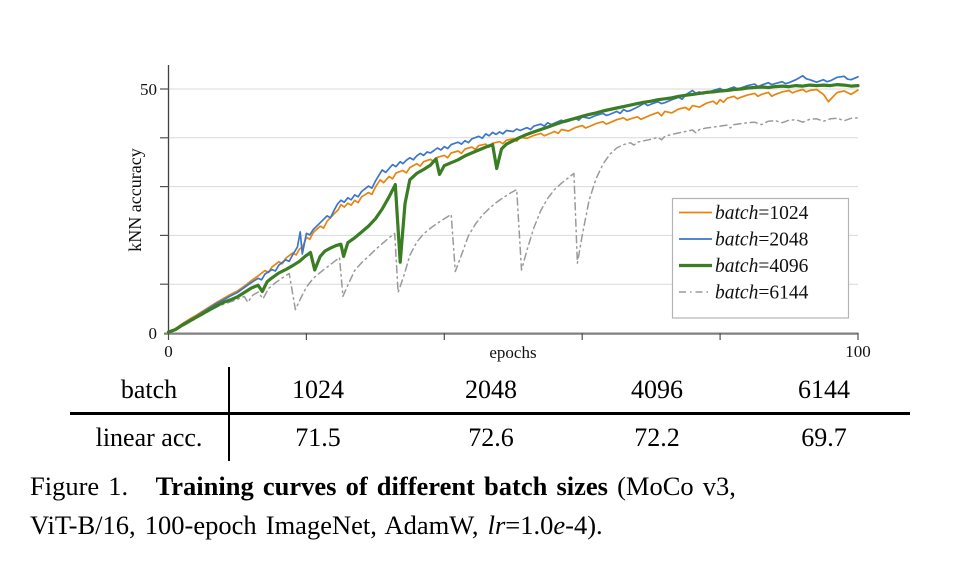  What do you see at coordinates (318, 391) in the screenshot?
I see `table-batch-1024: 1024` at bounding box center [318, 391].